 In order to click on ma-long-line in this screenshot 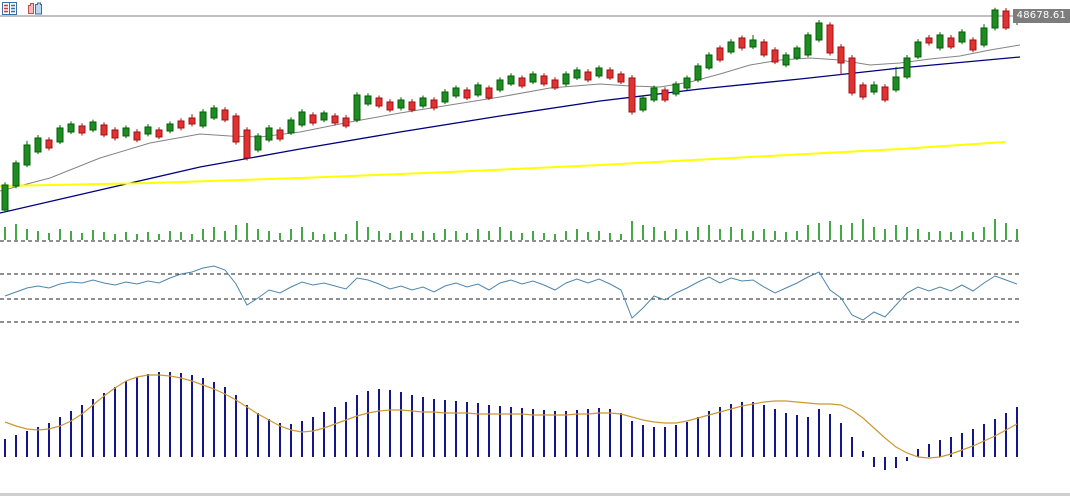, I will do `click(503, 164)`.